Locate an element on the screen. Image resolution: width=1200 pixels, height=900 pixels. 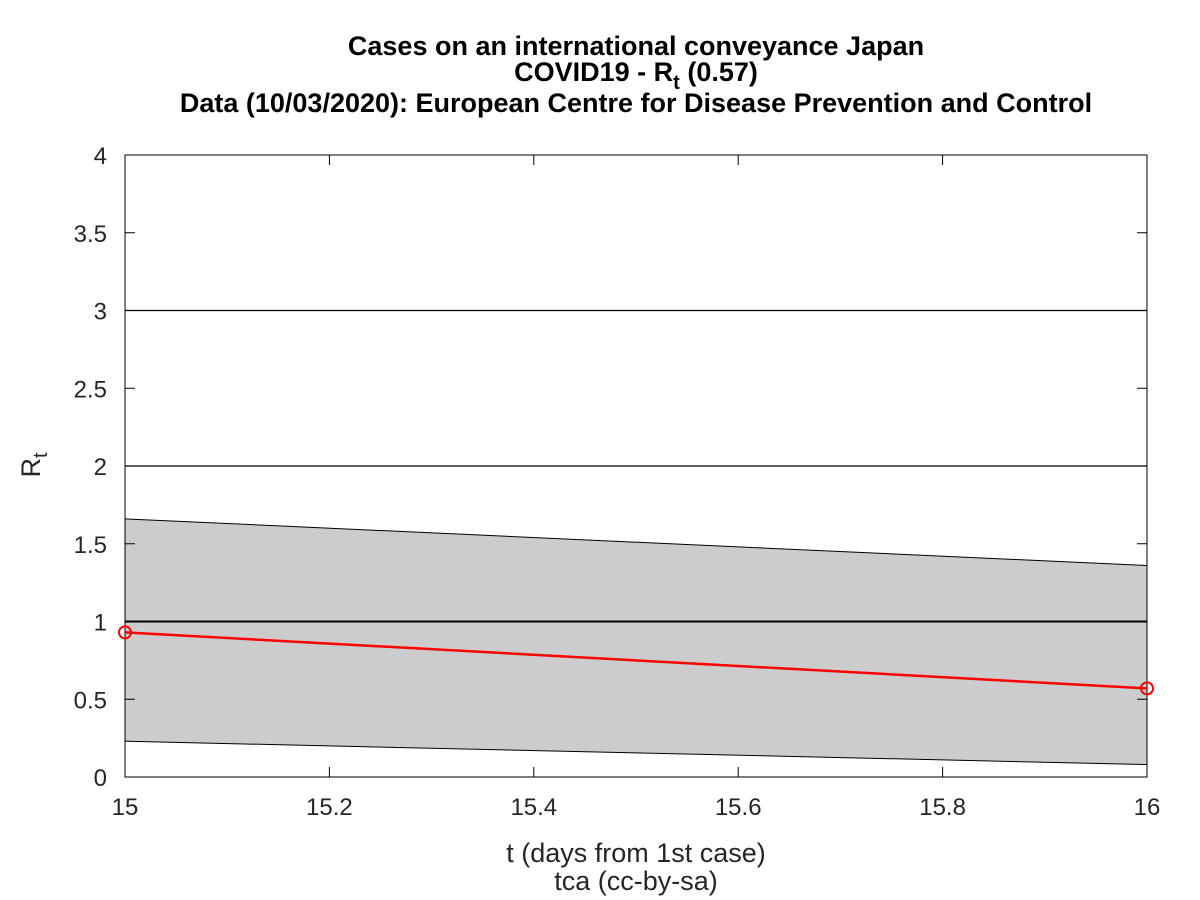
x-tick-label: 15.2 is located at coordinates (329, 807).